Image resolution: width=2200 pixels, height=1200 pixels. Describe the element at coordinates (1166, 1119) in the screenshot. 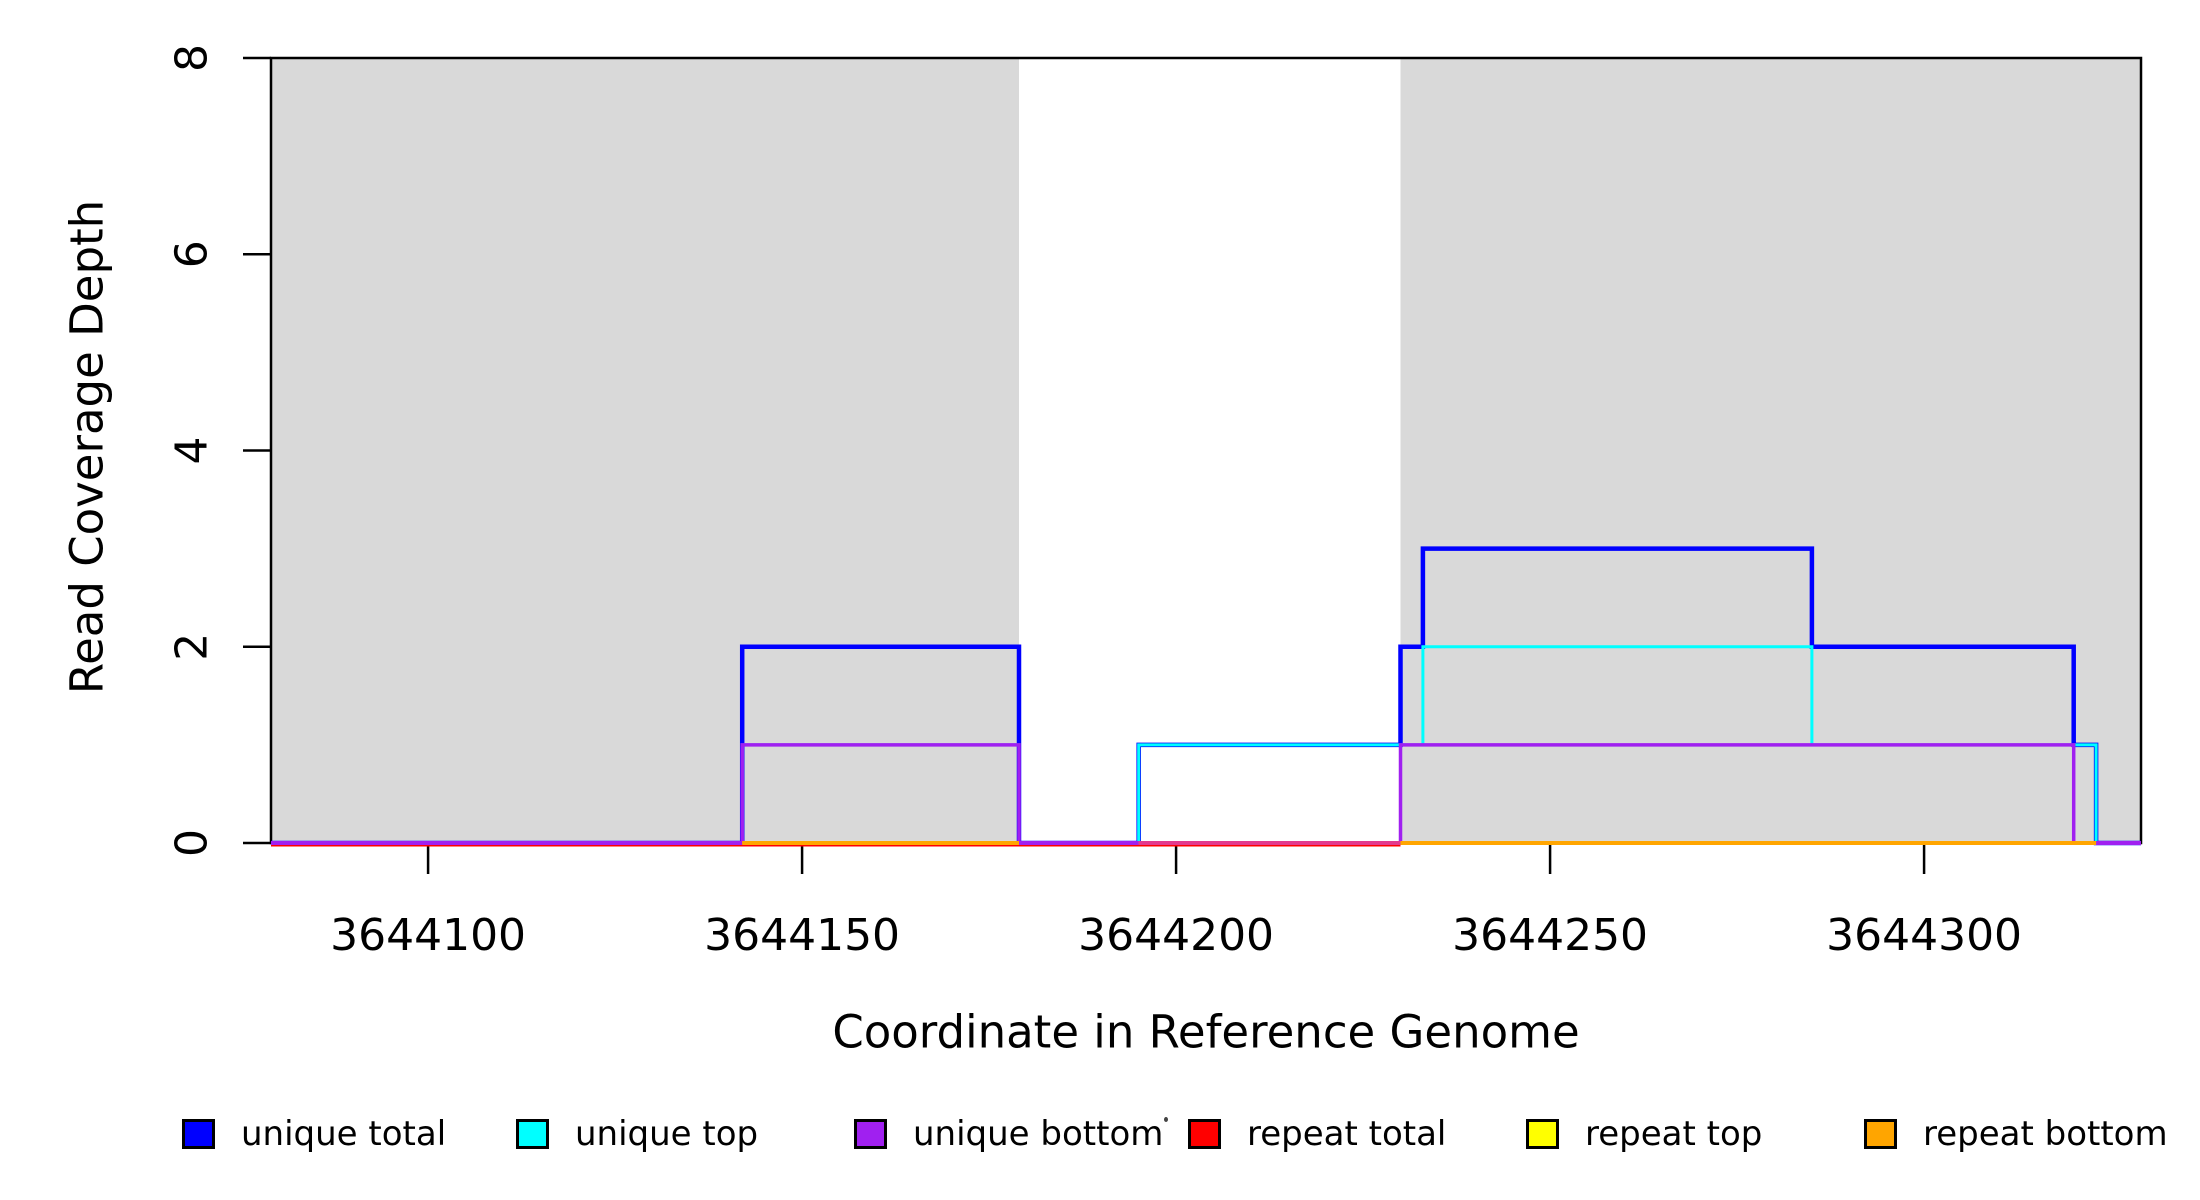

I see `stray-mark` at that location.